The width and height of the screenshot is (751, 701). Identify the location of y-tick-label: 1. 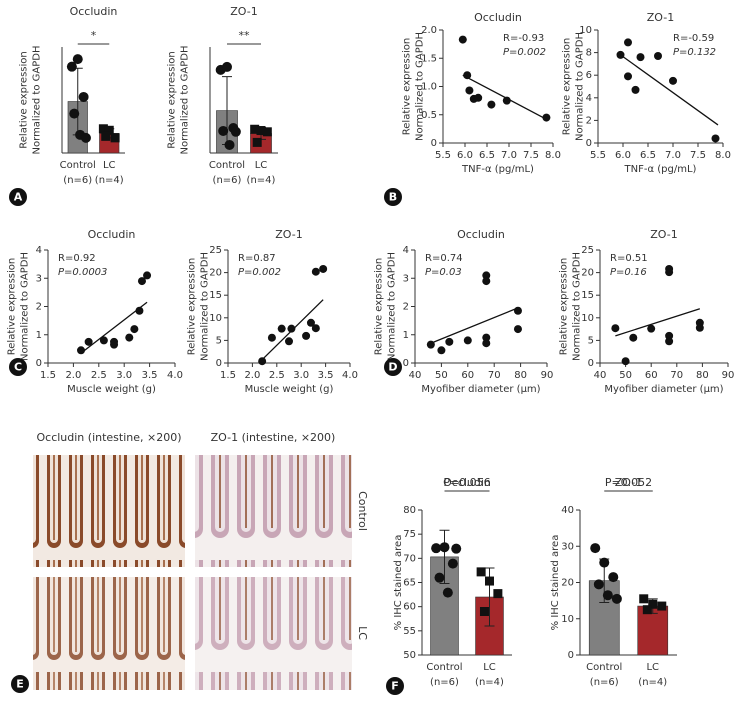
(39, 335).